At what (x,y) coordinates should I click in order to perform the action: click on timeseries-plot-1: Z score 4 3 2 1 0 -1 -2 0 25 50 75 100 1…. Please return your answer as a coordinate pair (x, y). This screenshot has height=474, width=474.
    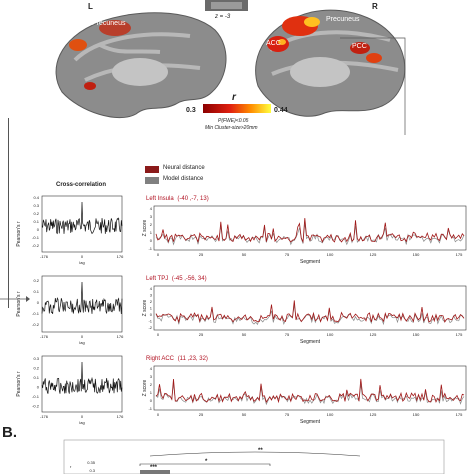
    Looking at the image, I should click on (304, 315).